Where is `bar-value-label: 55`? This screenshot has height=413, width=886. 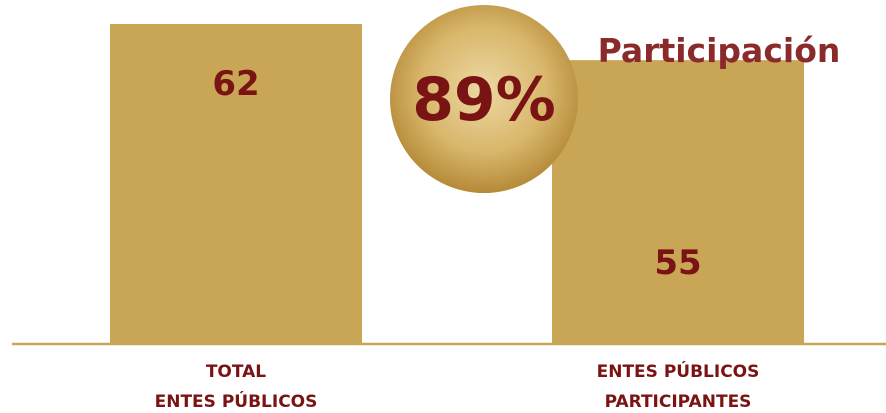
bar-value-label: 55 is located at coordinates (677, 263).